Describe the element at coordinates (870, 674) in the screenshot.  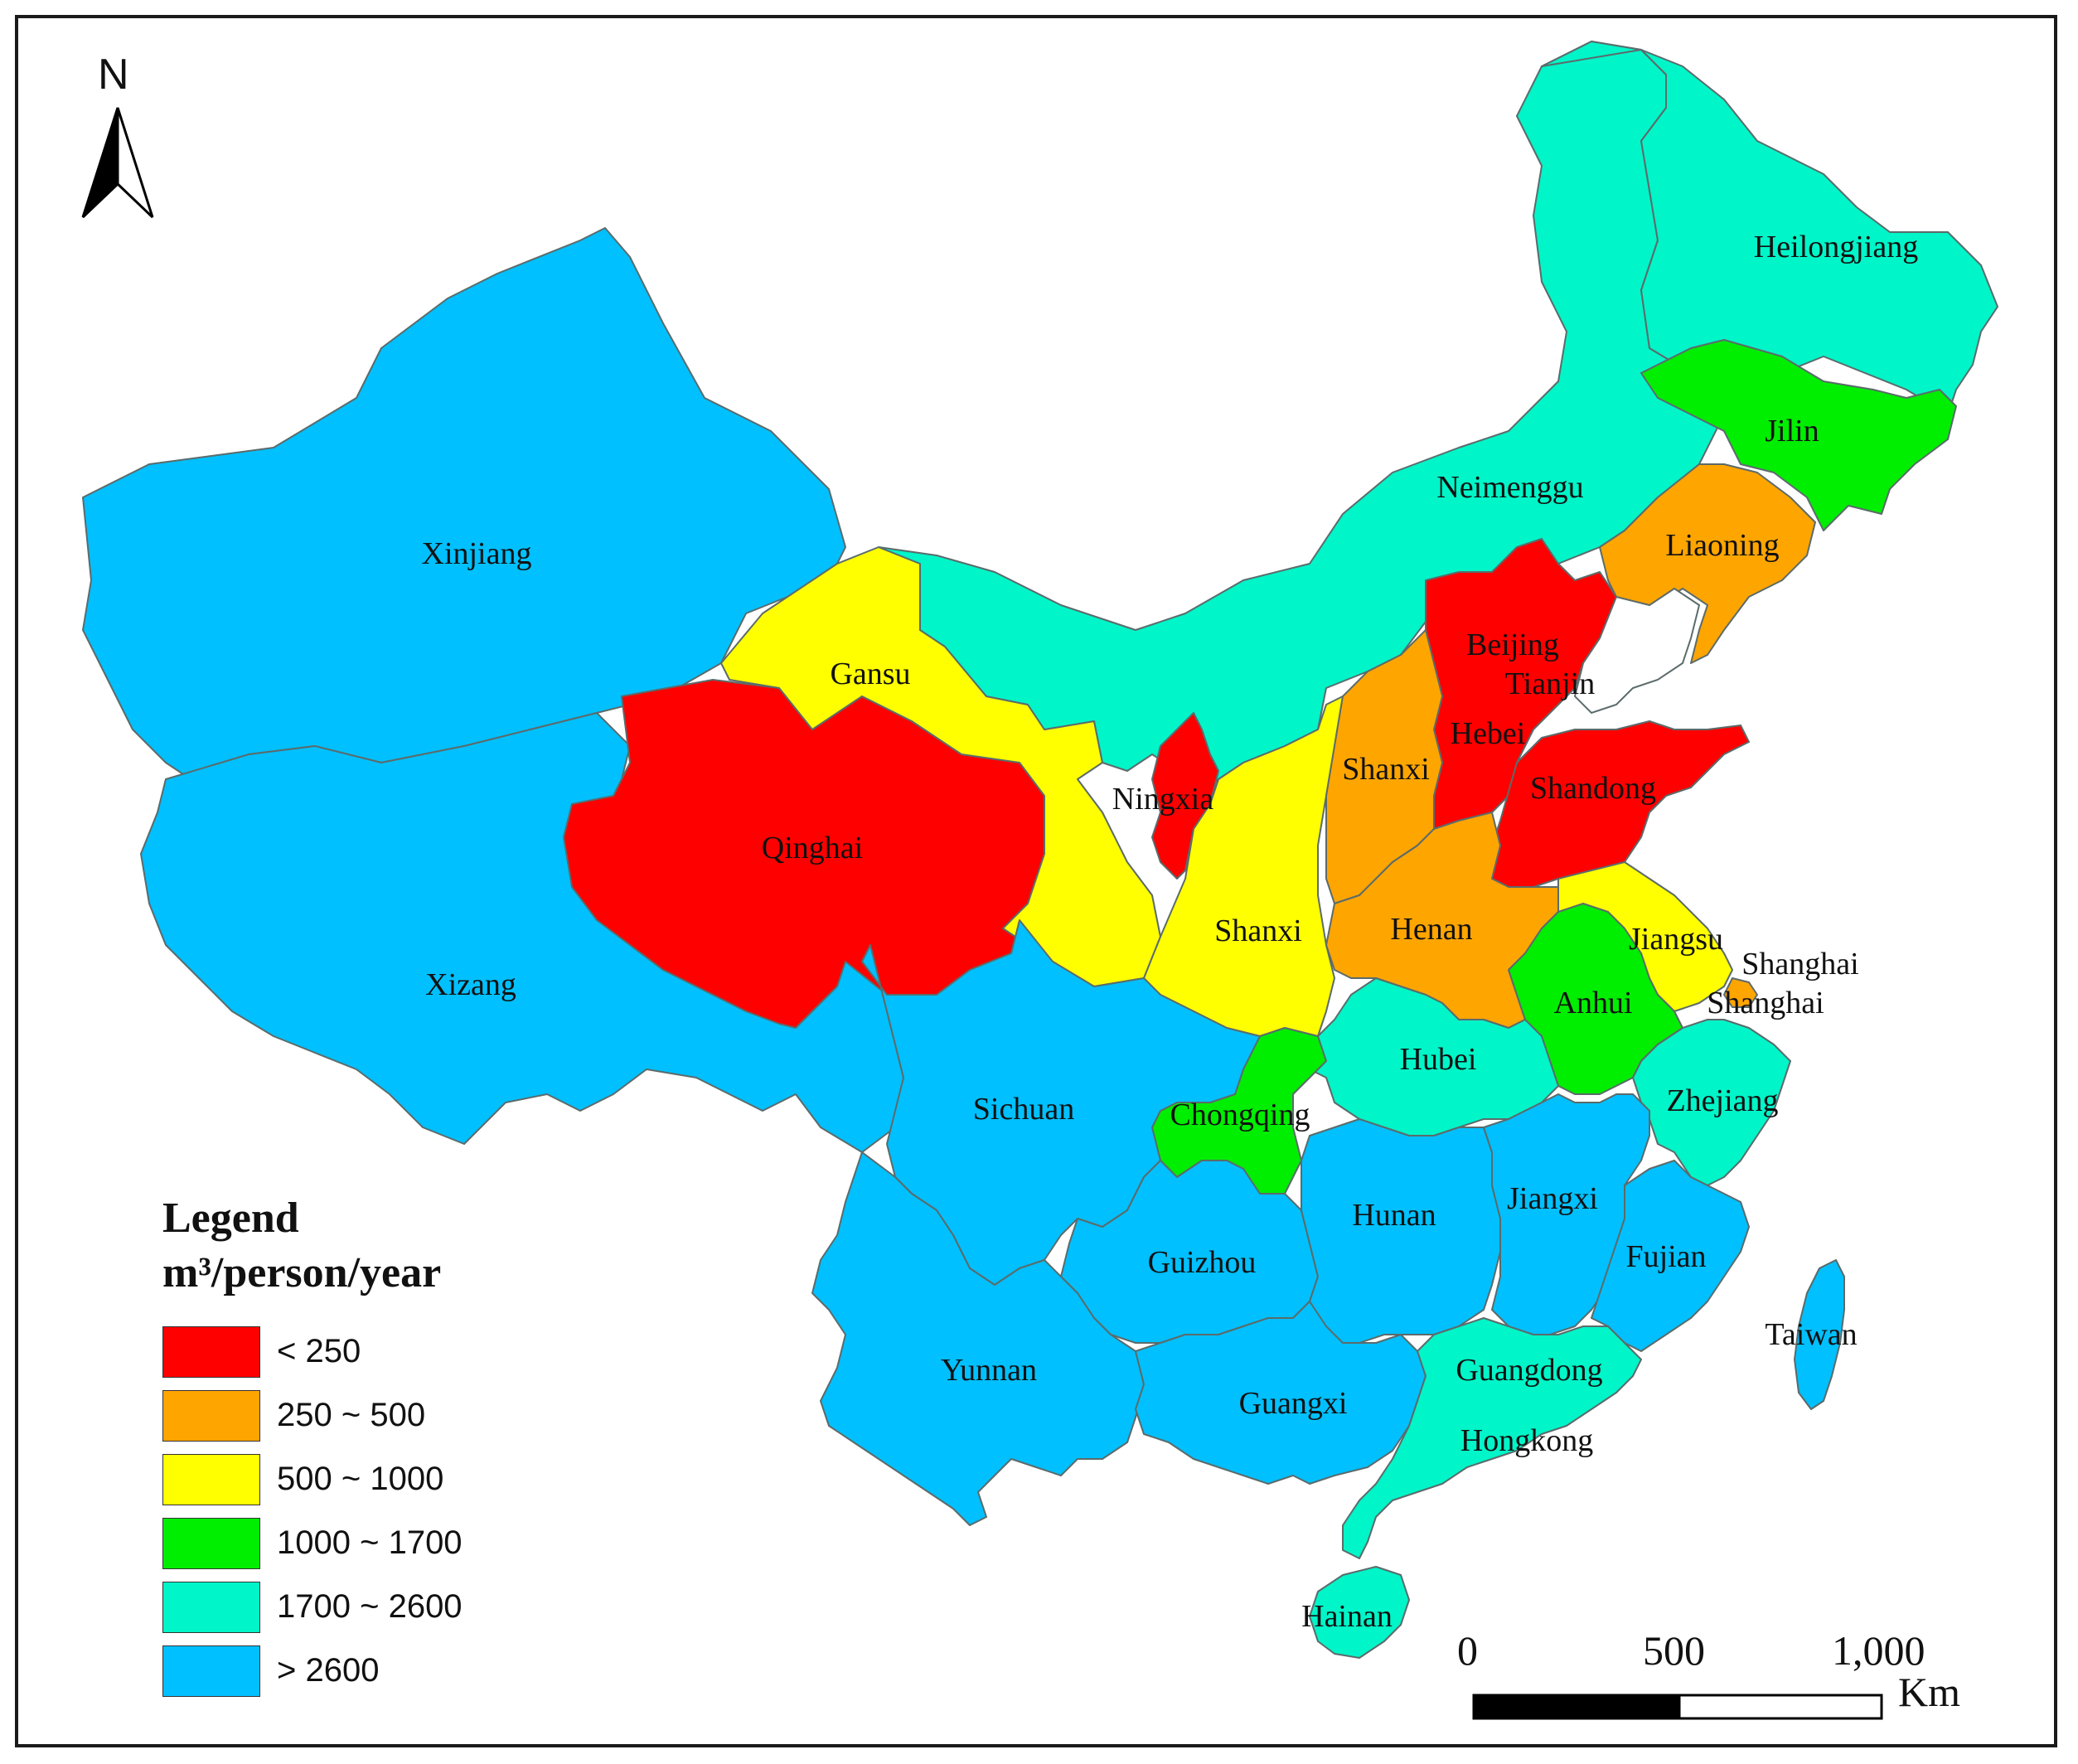
I see `label-gansu: Gansu` at that location.